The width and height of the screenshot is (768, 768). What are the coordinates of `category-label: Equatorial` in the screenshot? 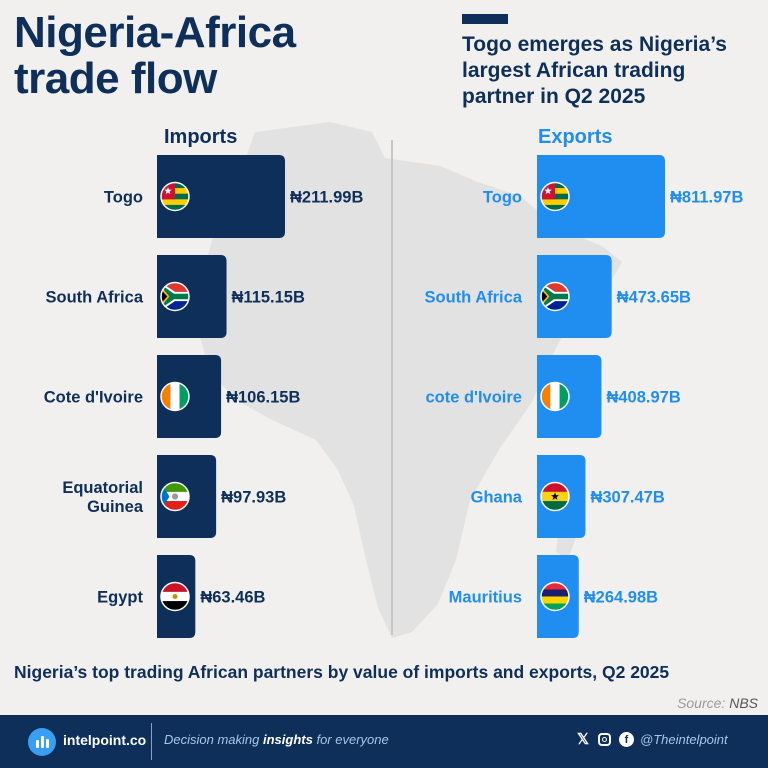 It's located at (102, 488).